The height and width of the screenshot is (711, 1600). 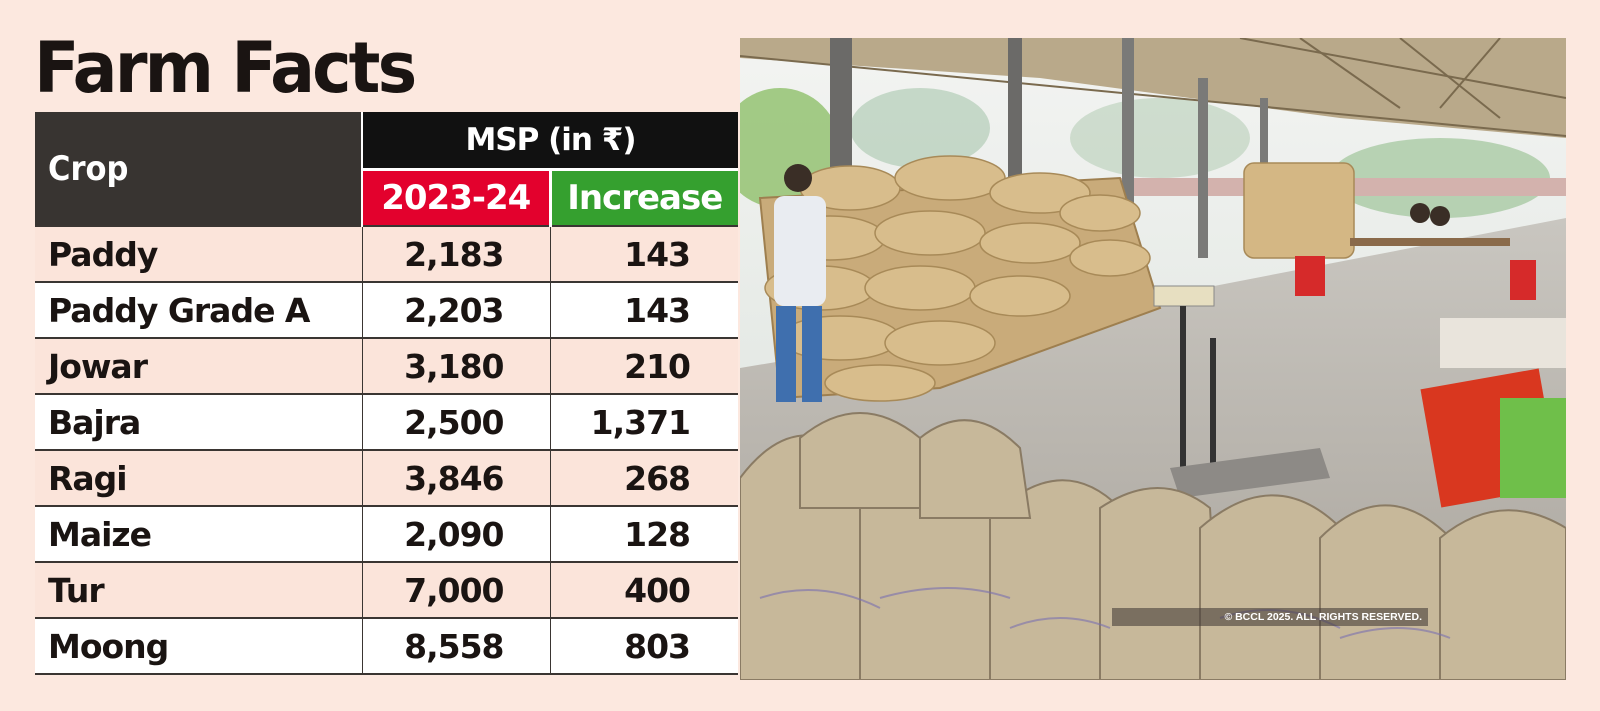 I want to click on cell-crop: Maize, so click(x=199, y=533).